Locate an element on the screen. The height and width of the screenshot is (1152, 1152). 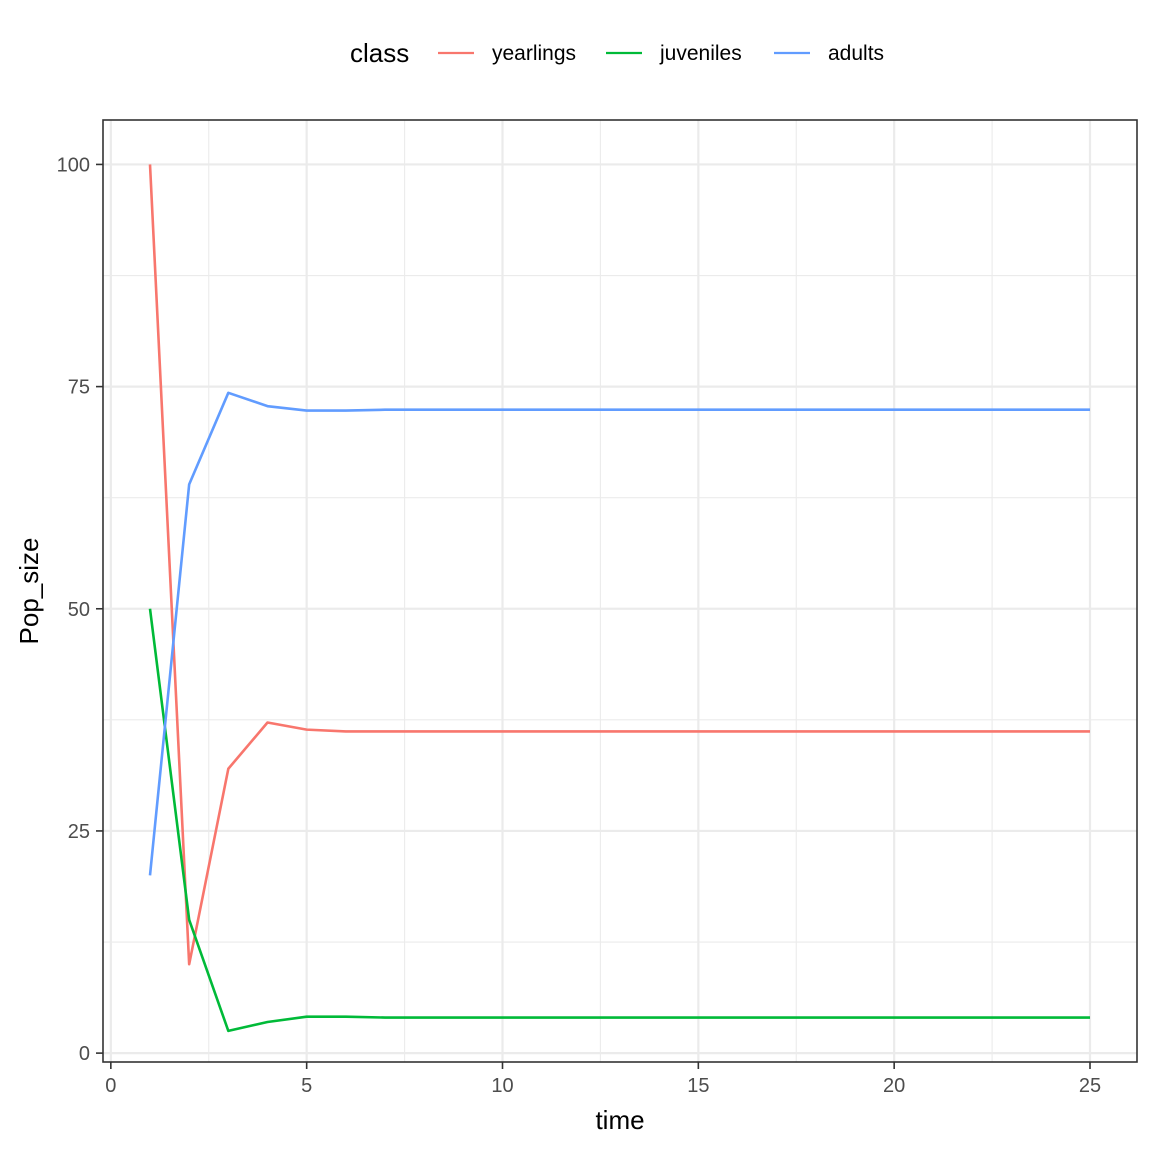
y-tick-label: 25 is located at coordinates (79, 832).